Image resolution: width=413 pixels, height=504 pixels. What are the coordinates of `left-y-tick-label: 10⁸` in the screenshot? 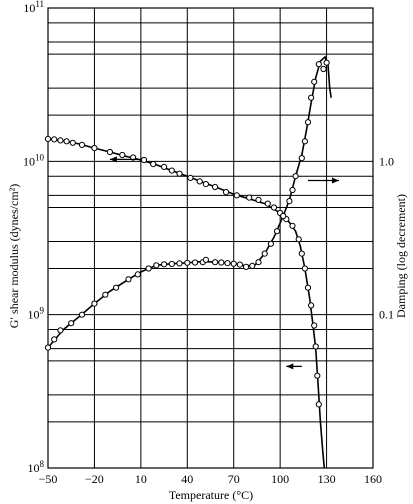 It's located at (36, 467).